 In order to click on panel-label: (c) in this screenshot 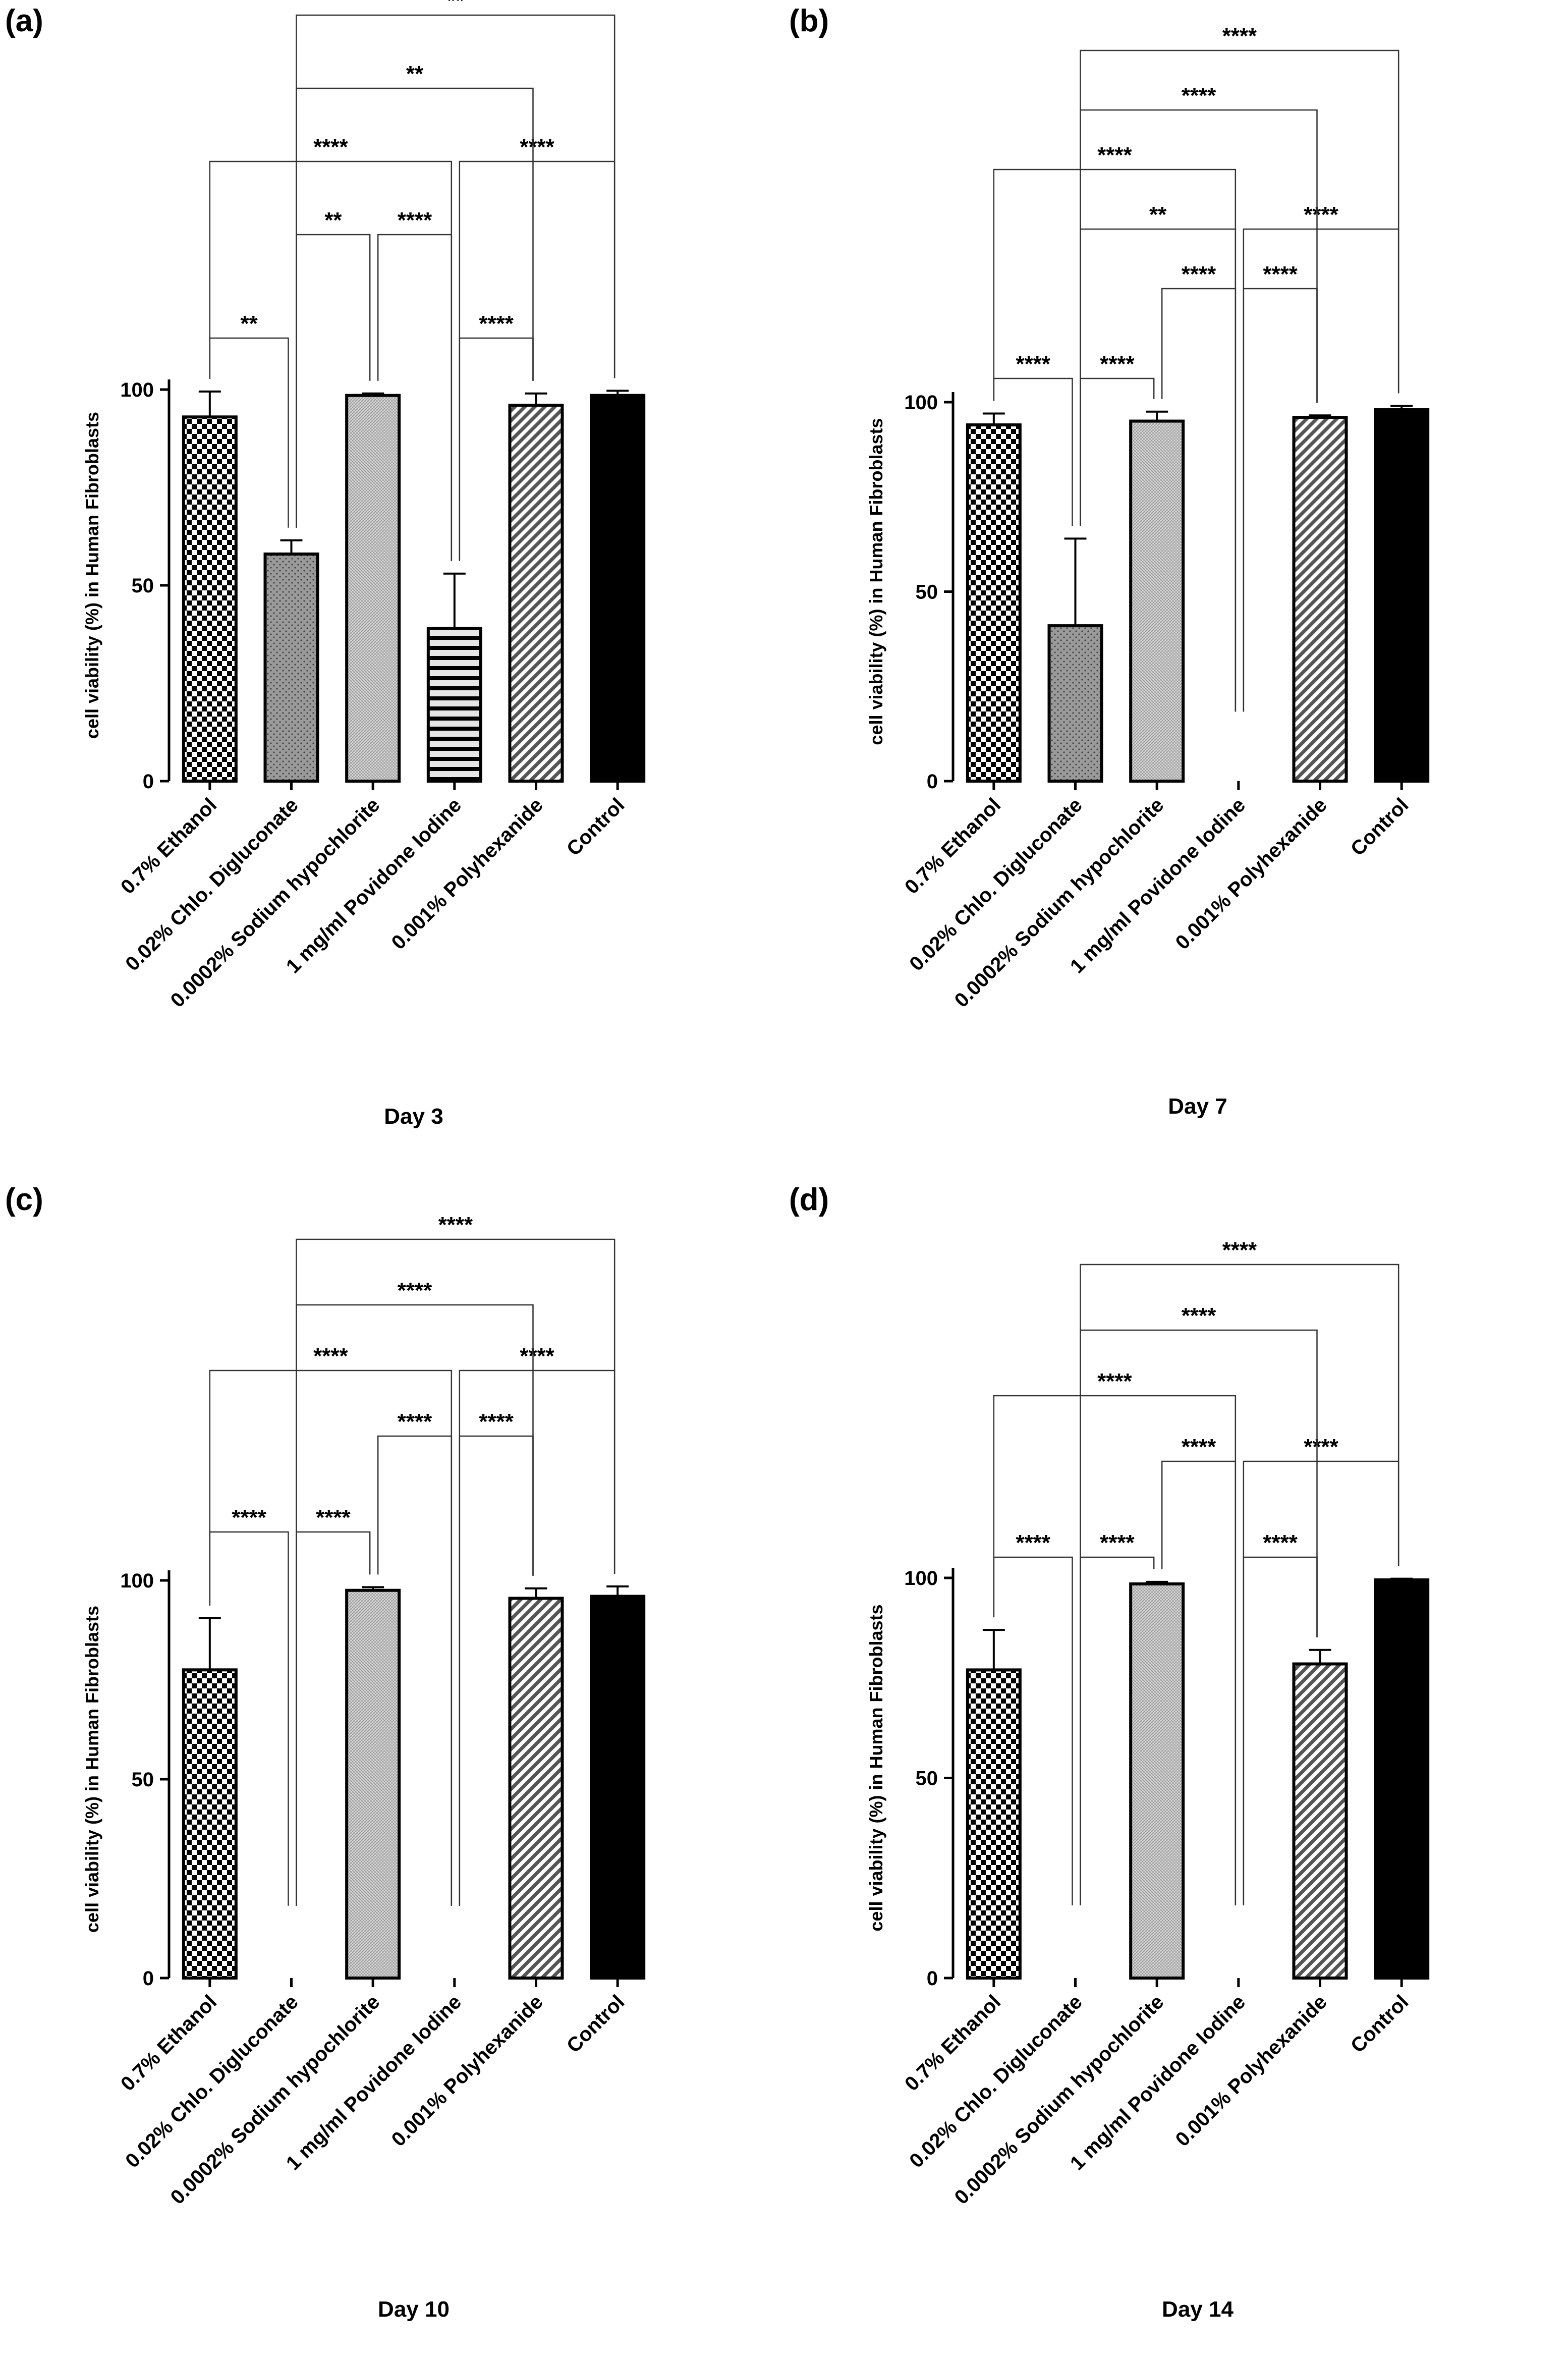, I will do `click(24, 1199)`.